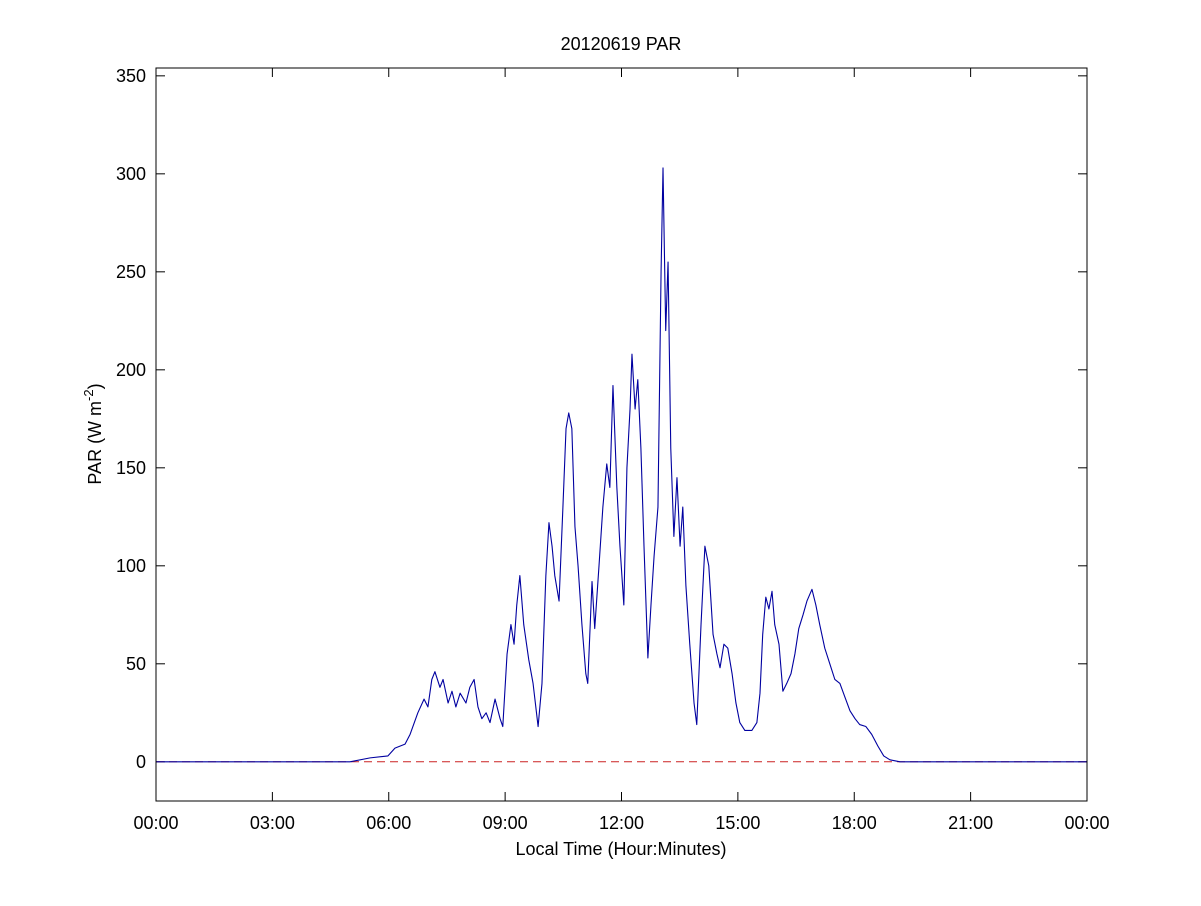 Image resolution: width=1201 pixels, height=906 pixels. Describe the element at coordinates (136, 664) in the screenshot. I see `y-tick-label: 50` at that location.